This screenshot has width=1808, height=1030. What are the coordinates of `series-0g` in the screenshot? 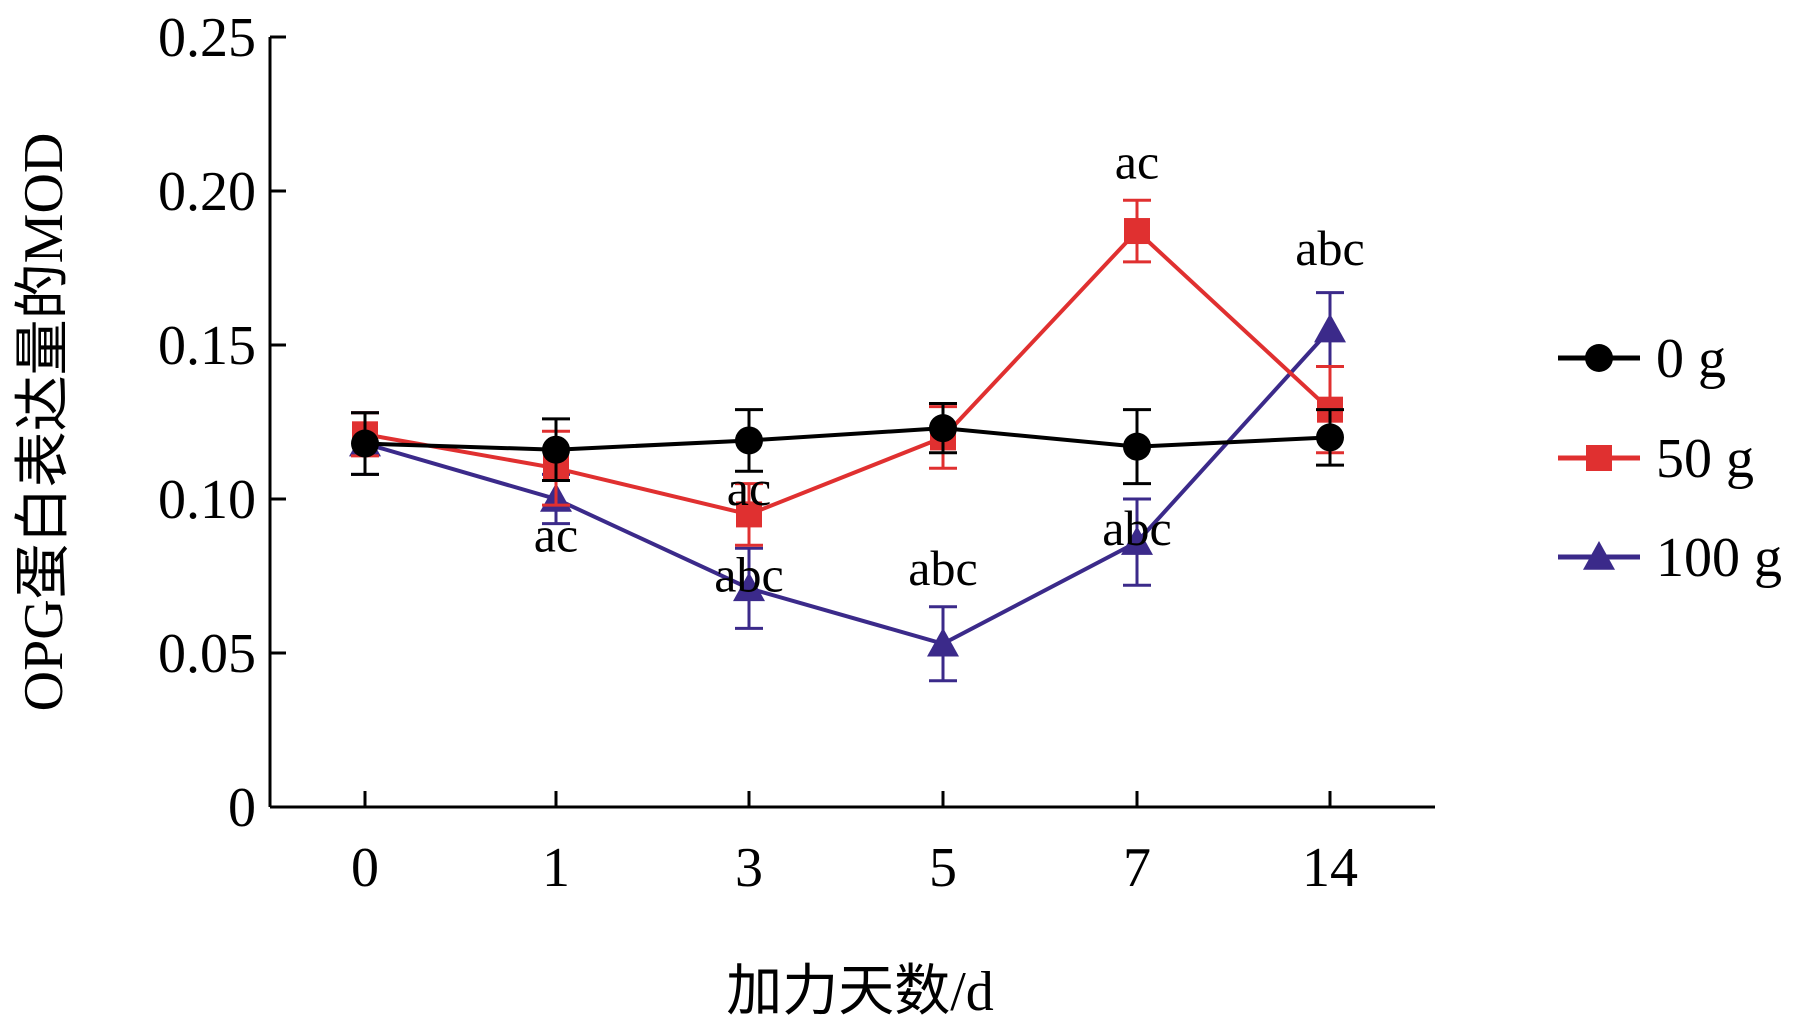 It's located at (847, 444).